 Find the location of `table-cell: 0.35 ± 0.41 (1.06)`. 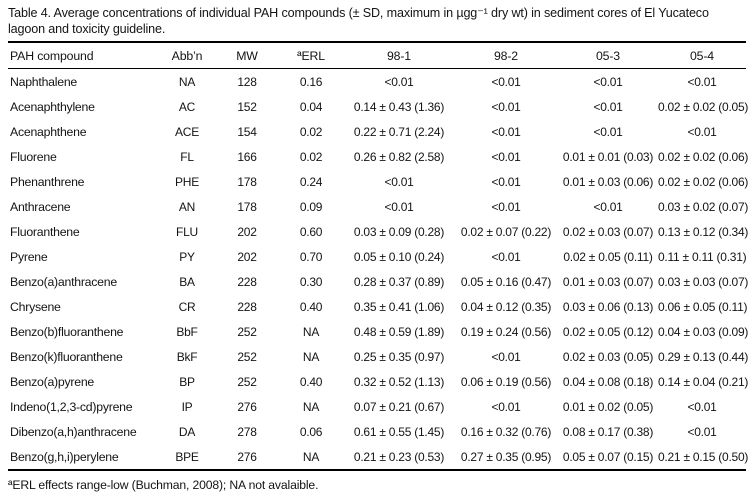

table-cell: 0.35 ± 0.41 (1.06) is located at coordinates (399, 306).